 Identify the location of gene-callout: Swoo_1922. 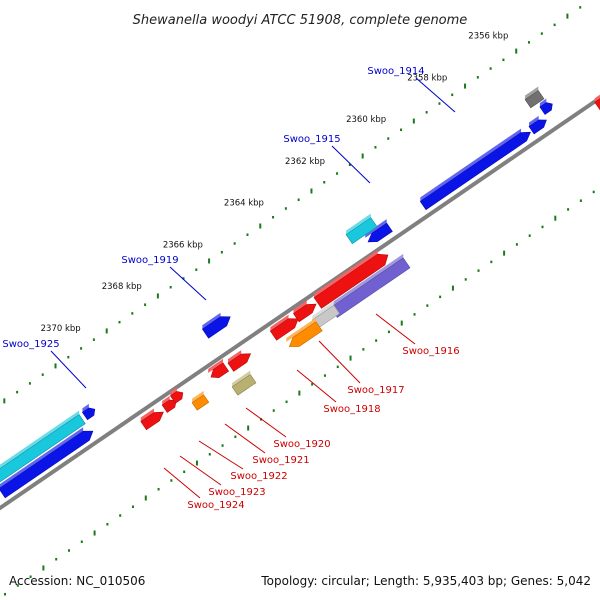
(243, 461).